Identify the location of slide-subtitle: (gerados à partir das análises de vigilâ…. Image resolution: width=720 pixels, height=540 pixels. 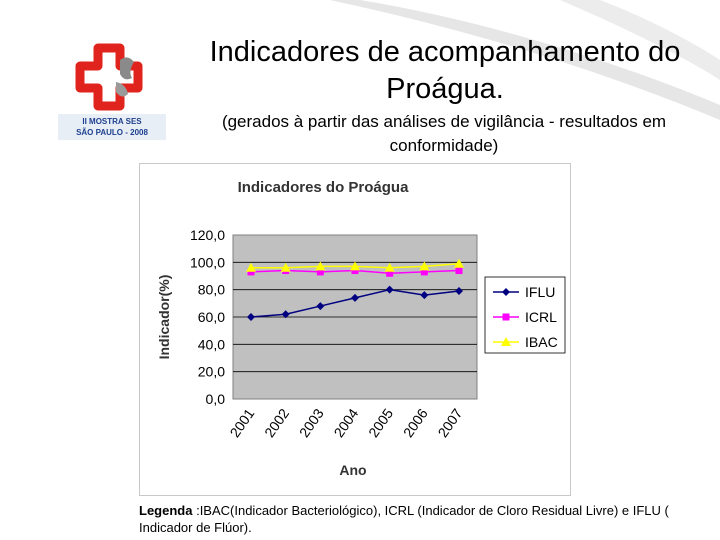
(444, 133).